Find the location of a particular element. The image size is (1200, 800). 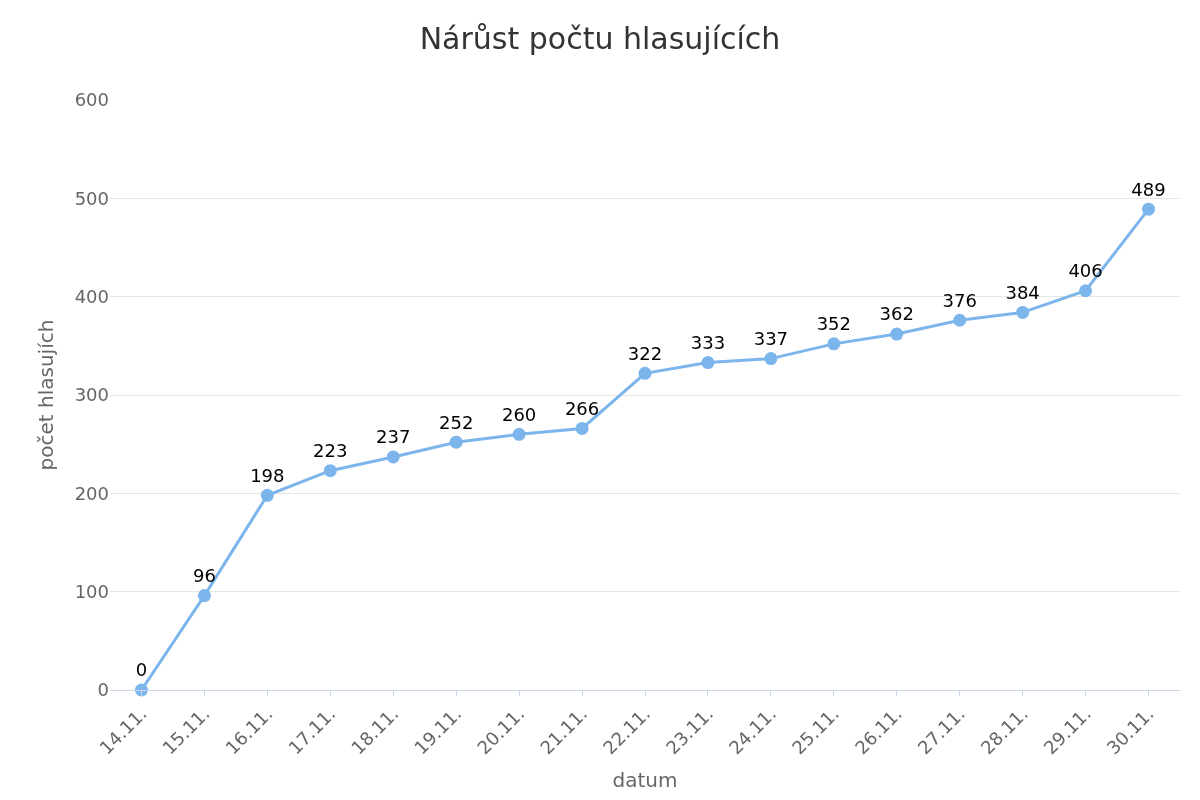

y-axis-title: počet hlasujích is located at coordinates (46, 395).